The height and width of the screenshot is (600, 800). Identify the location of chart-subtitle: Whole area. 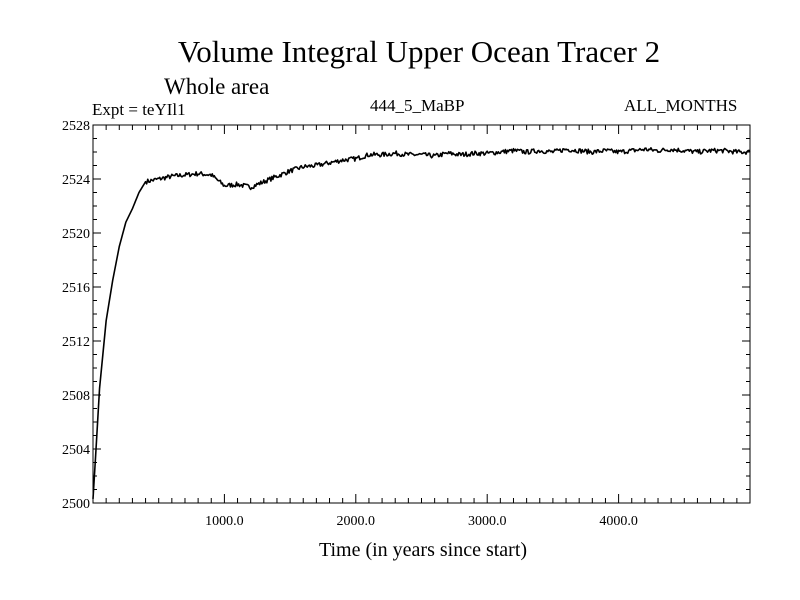
(217, 86).